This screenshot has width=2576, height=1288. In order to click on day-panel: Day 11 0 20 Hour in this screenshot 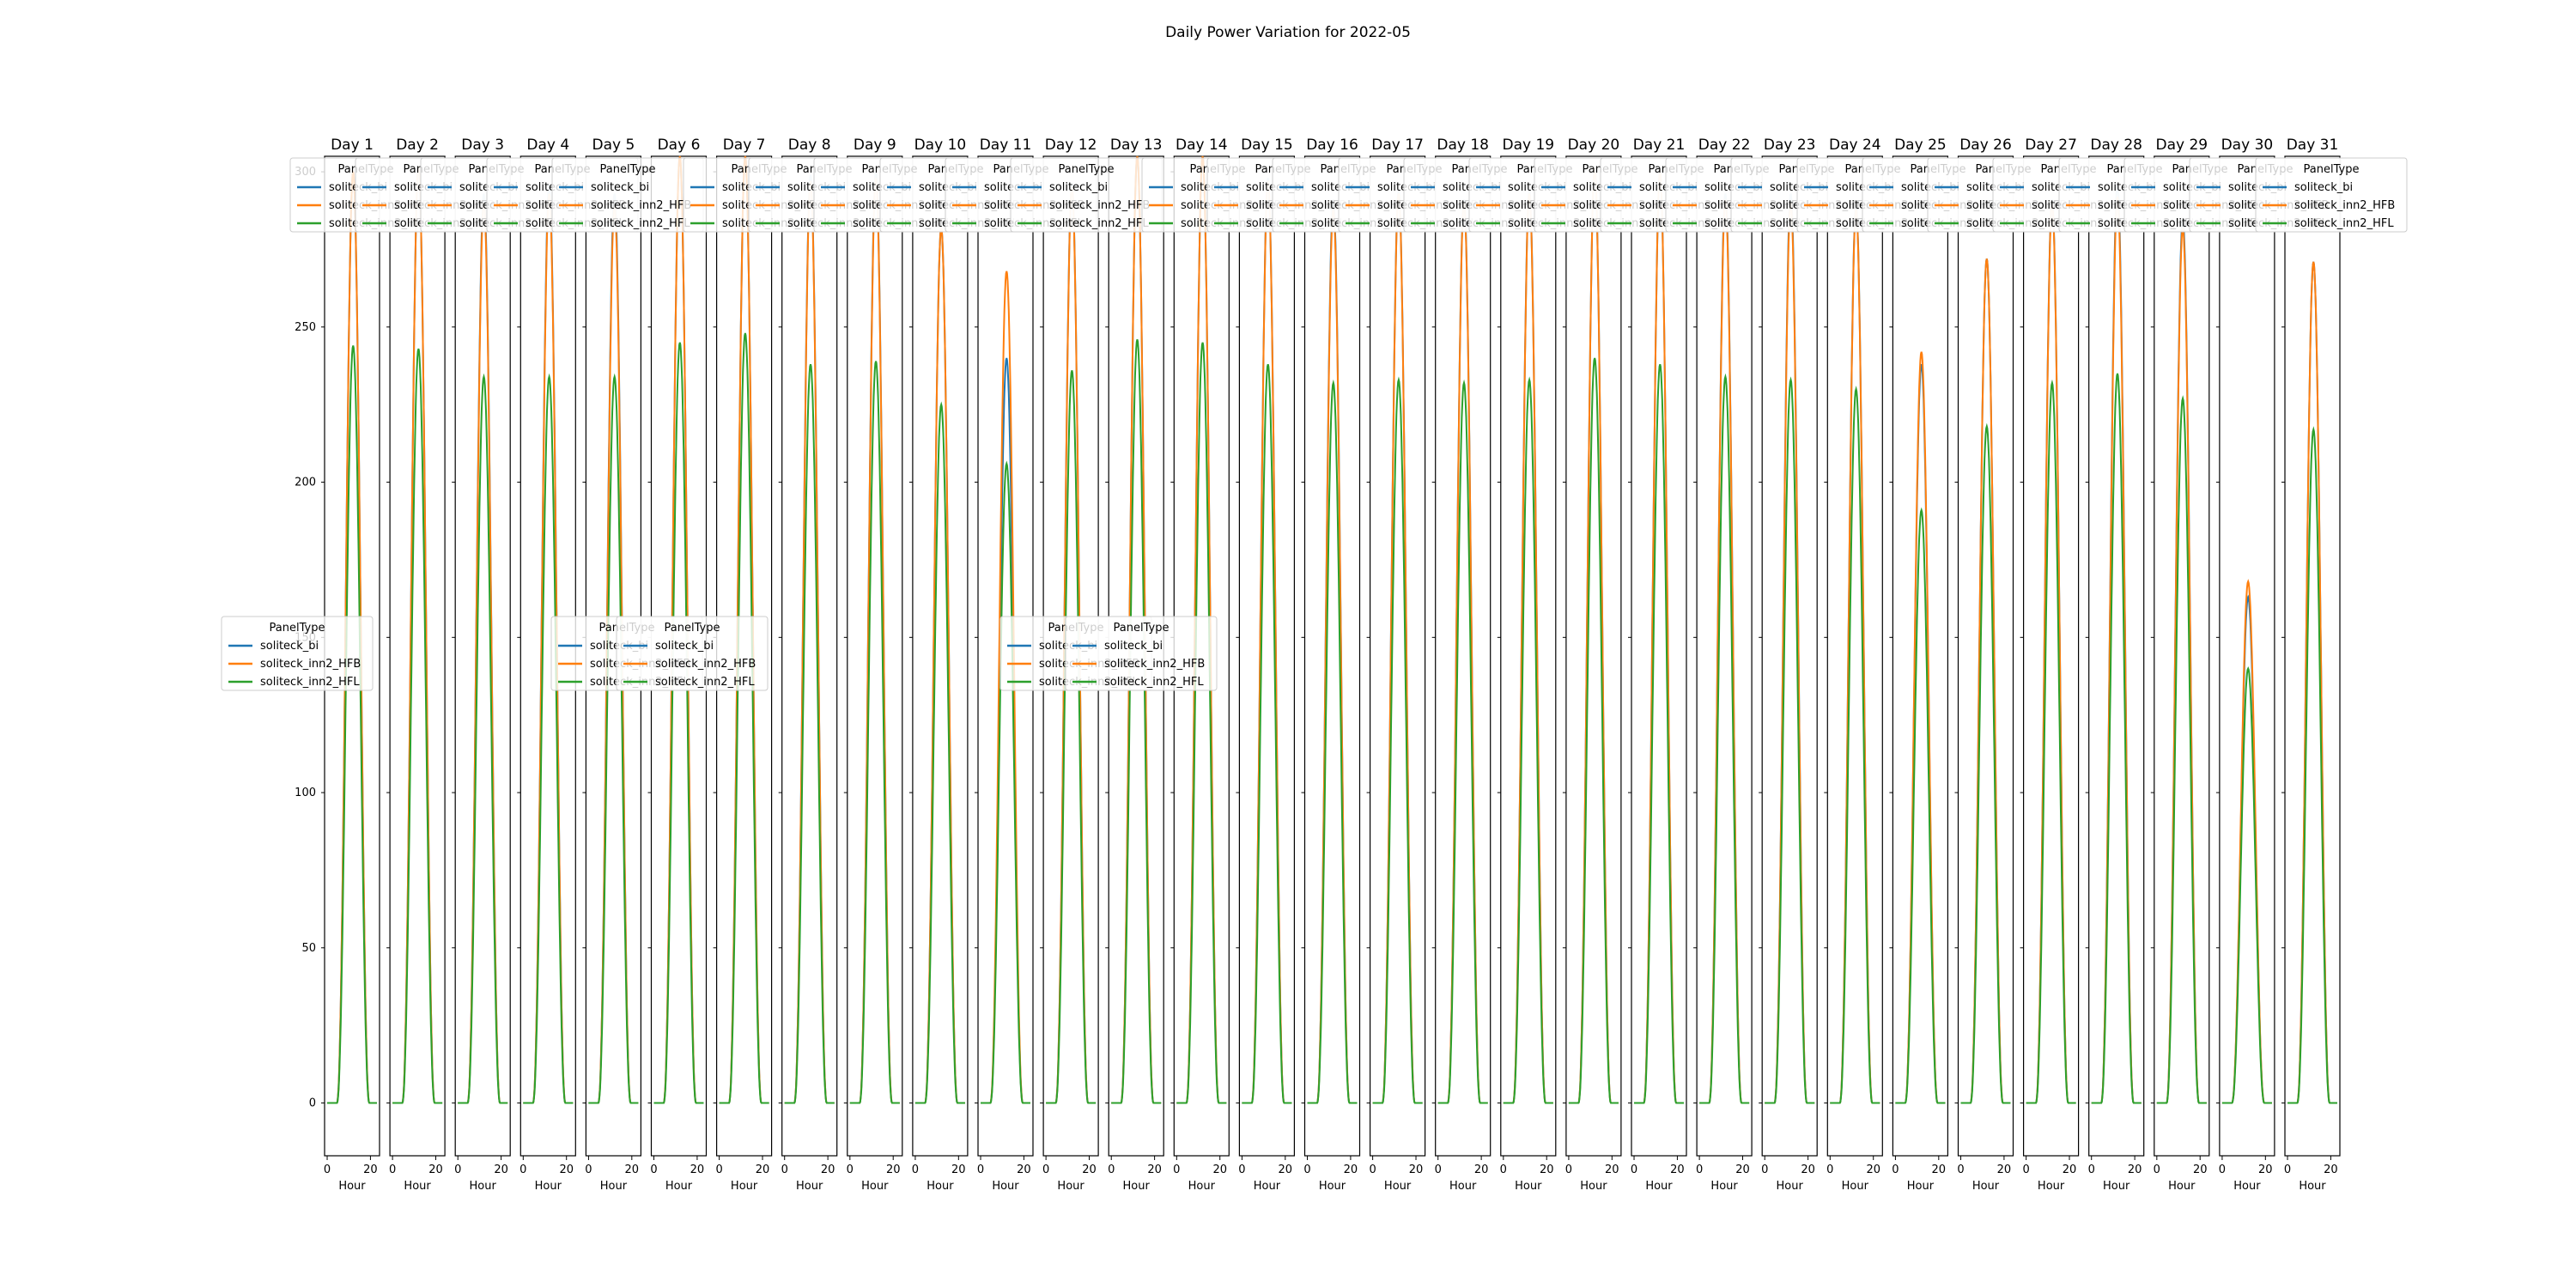, I will do `click(1005, 665)`.